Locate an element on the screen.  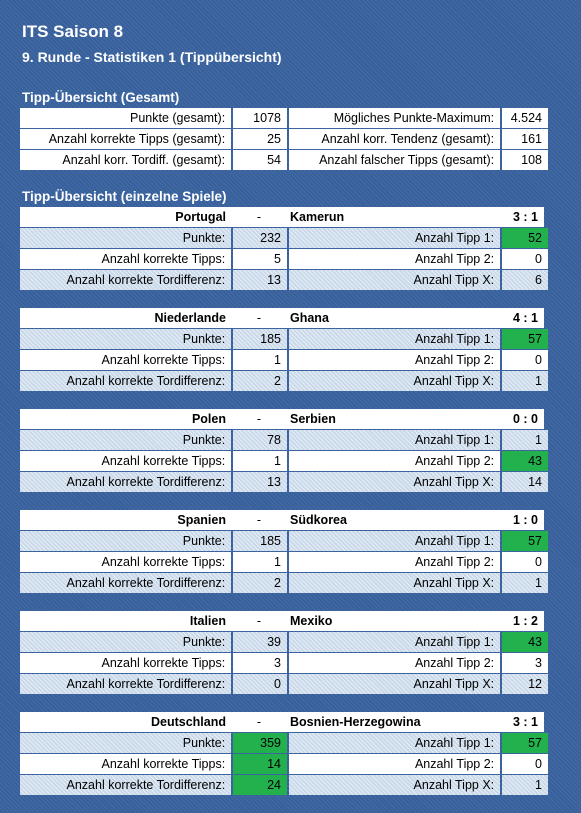
match-score: 4 : 1 is located at coordinates (521, 318).